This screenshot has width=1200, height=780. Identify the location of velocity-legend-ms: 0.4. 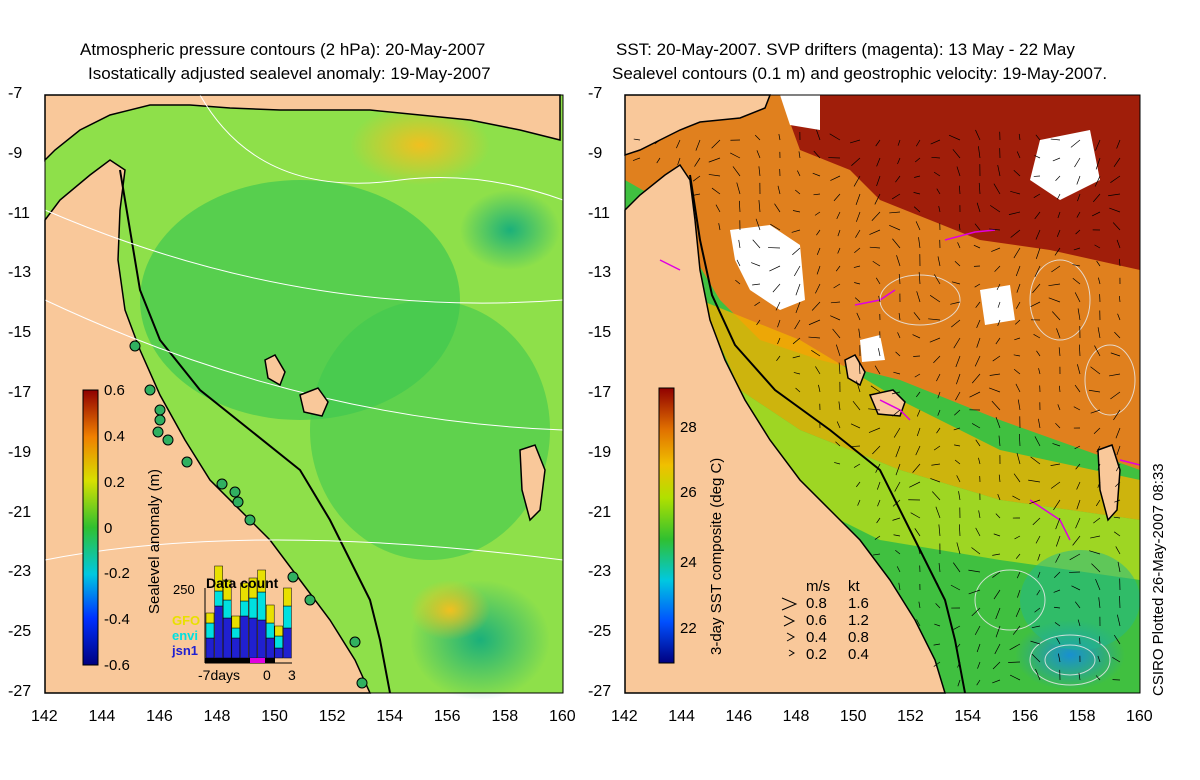
(816, 637).